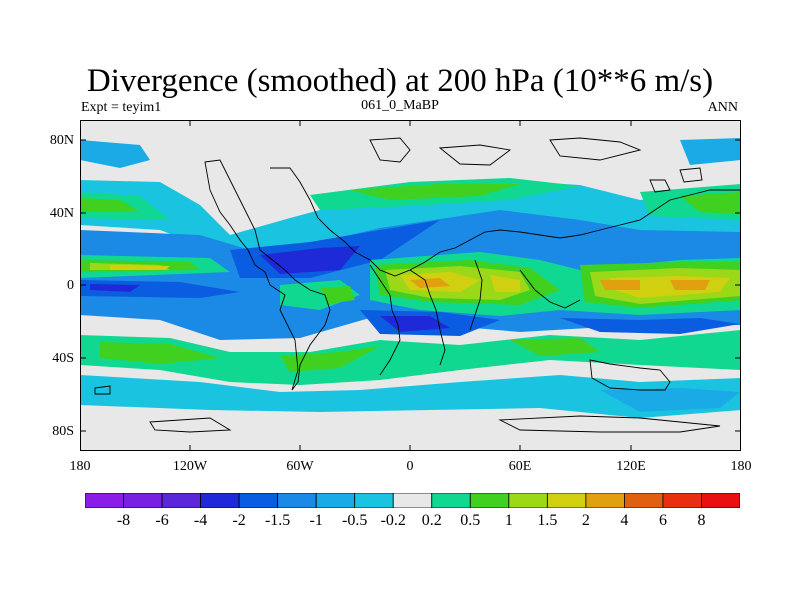 The image size is (800, 600). I want to click on colorbar-label: -0.5, so click(355, 520).